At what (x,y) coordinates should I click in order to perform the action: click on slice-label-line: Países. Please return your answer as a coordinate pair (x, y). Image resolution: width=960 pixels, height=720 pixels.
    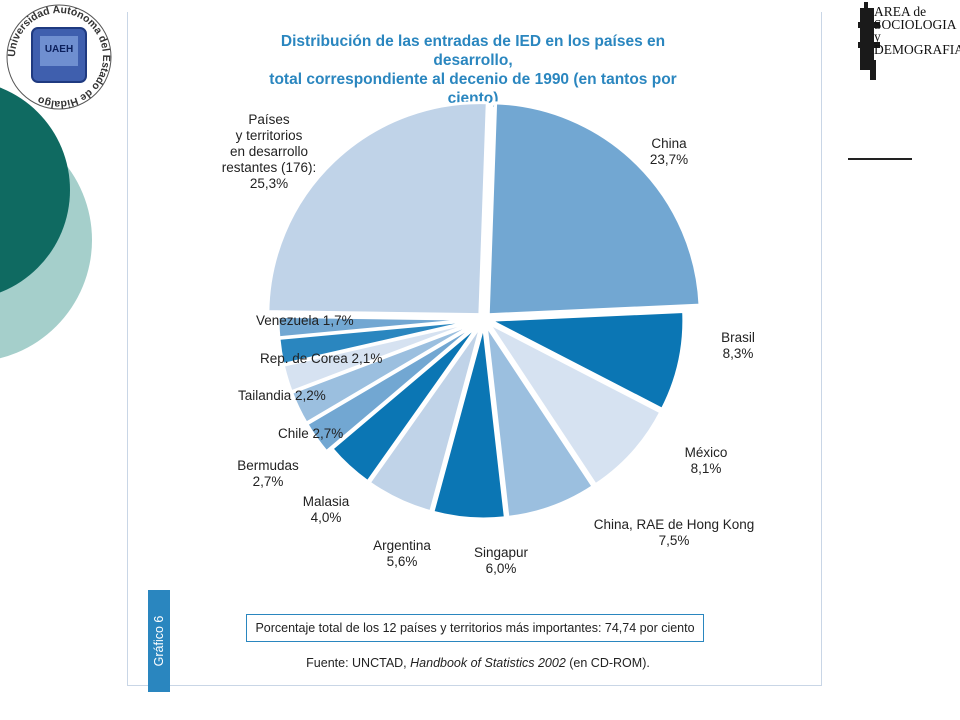
    Looking at the image, I should click on (269, 119).